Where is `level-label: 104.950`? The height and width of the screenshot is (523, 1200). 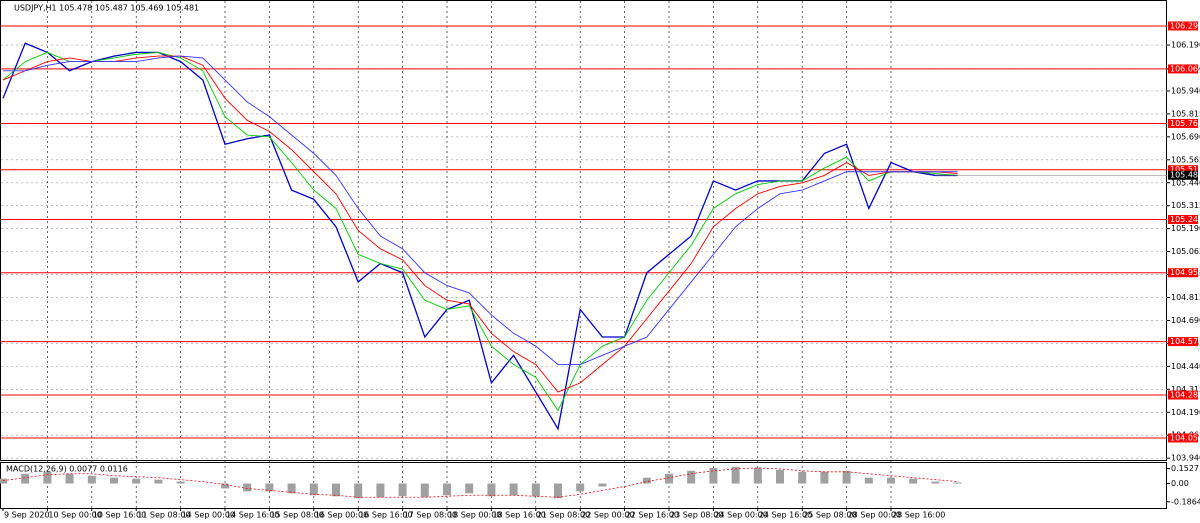 level-label: 104.950 is located at coordinates (1185, 272).